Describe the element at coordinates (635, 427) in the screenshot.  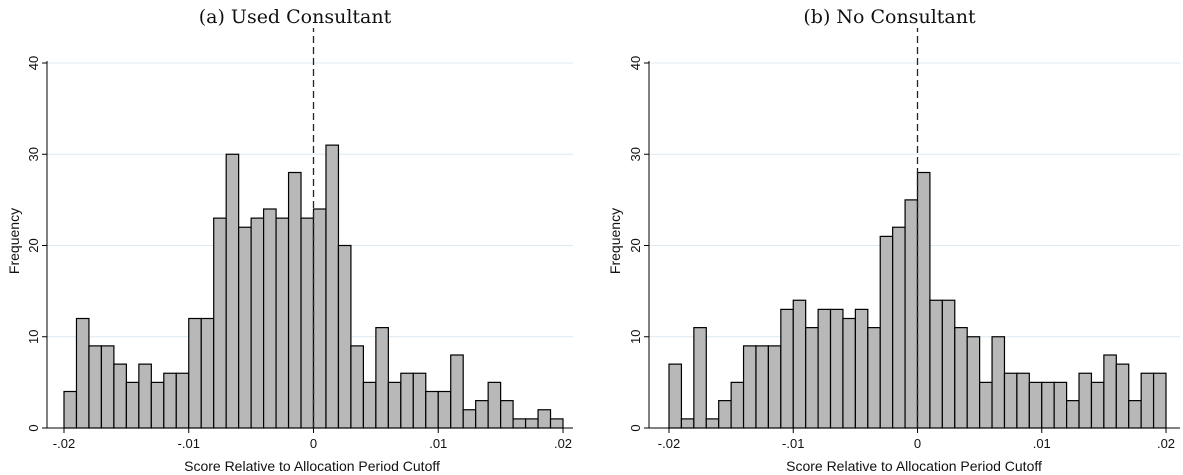
I see `y-tick-label: 0` at that location.